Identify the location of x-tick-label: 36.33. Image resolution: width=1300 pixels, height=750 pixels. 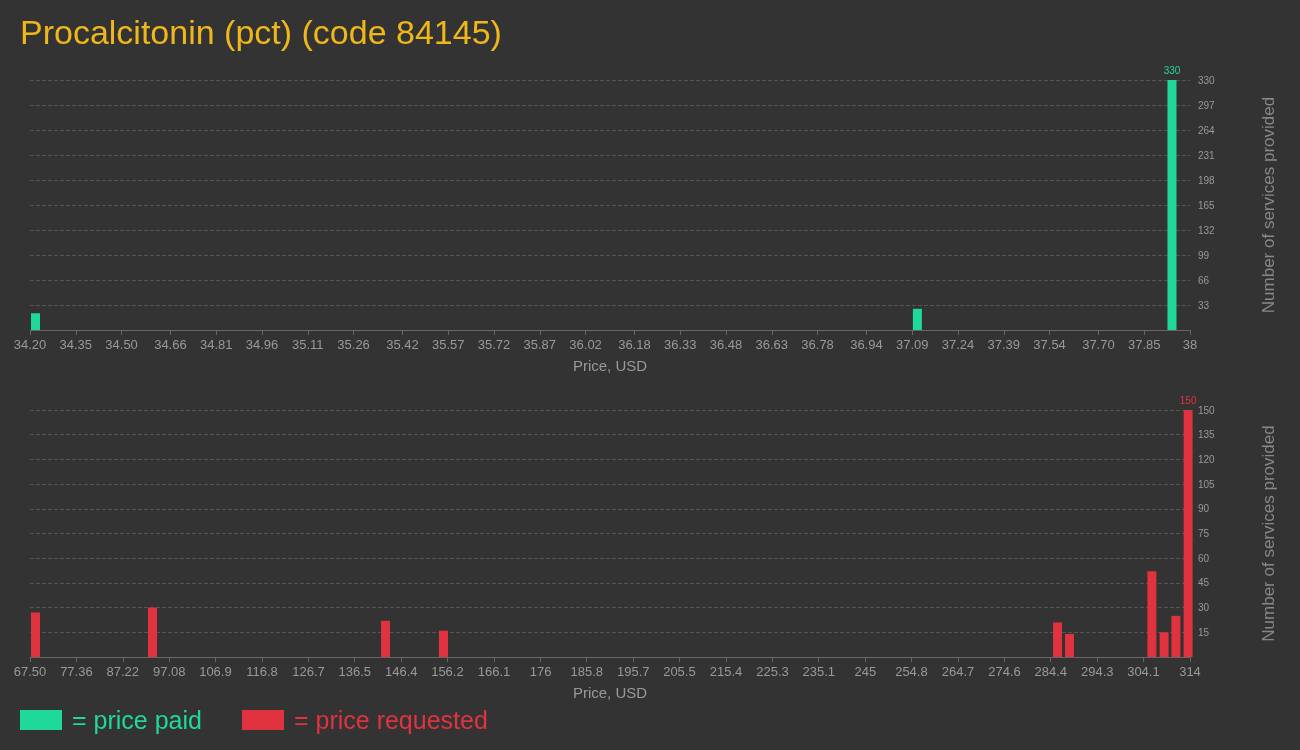
(680, 344).